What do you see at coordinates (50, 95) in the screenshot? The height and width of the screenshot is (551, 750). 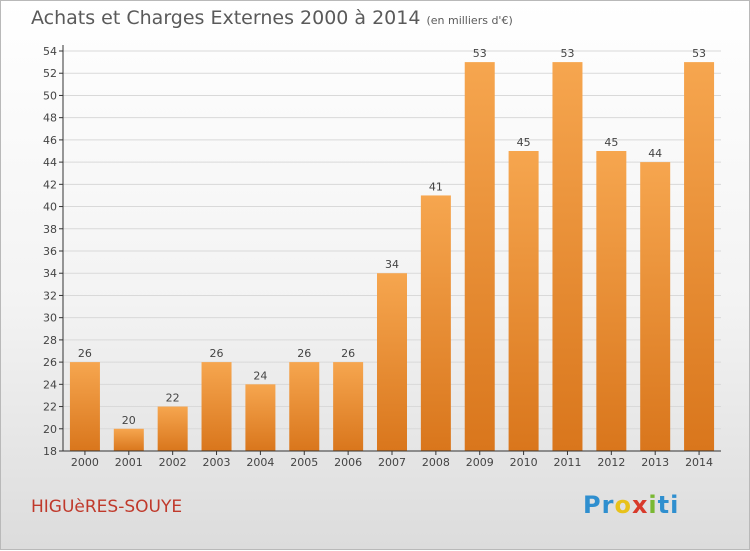 I see `y-tick-label: 50` at bounding box center [50, 95].